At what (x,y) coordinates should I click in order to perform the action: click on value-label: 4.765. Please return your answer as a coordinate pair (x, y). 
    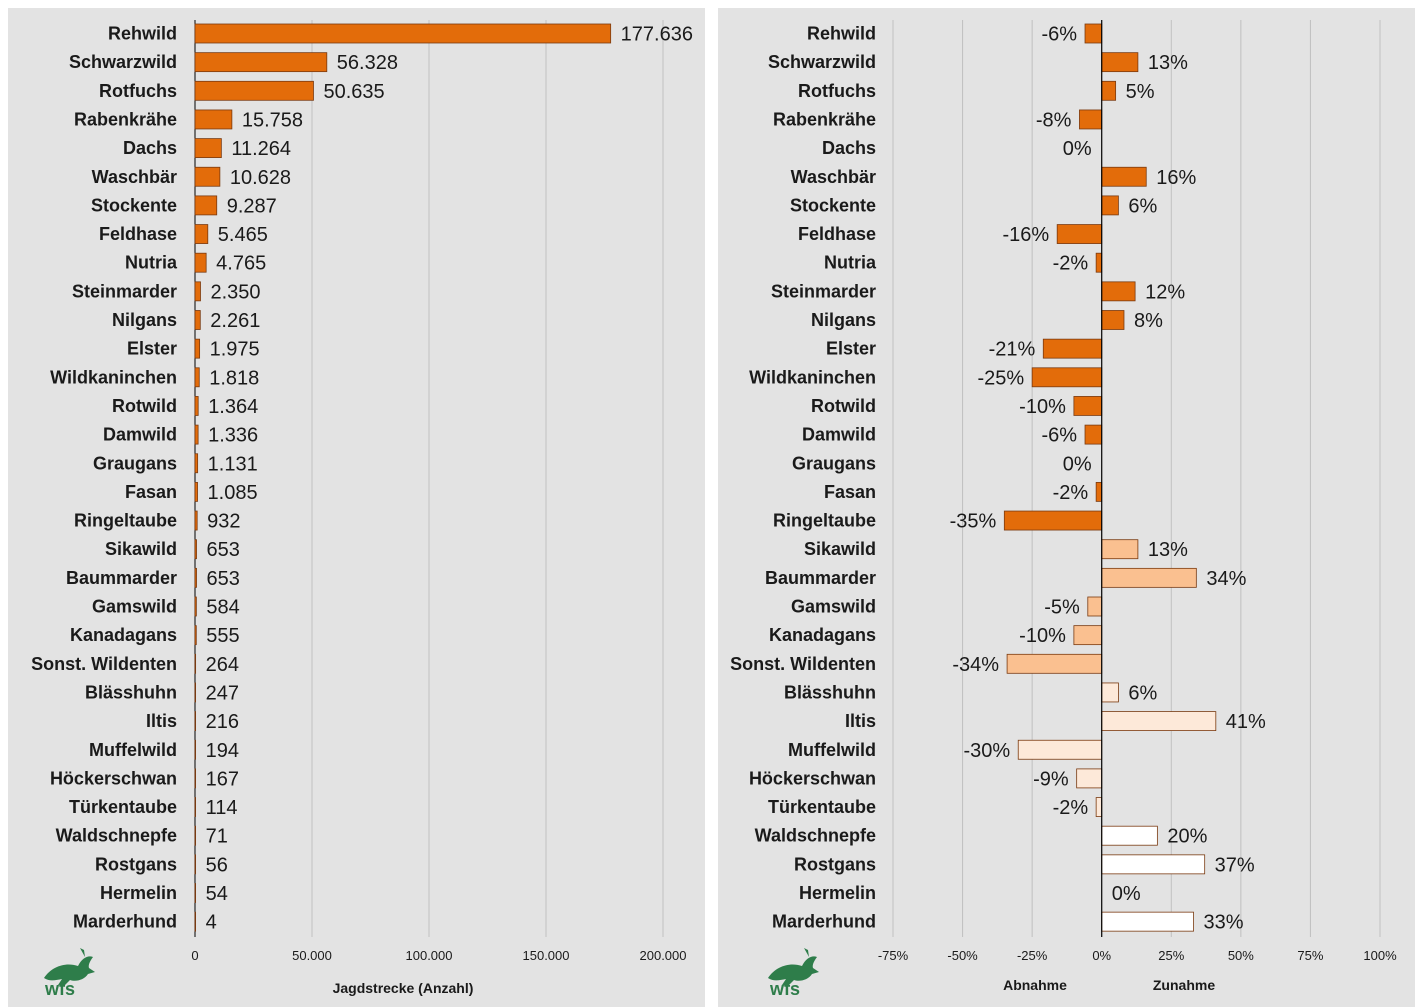
    Looking at the image, I should click on (241, 264).